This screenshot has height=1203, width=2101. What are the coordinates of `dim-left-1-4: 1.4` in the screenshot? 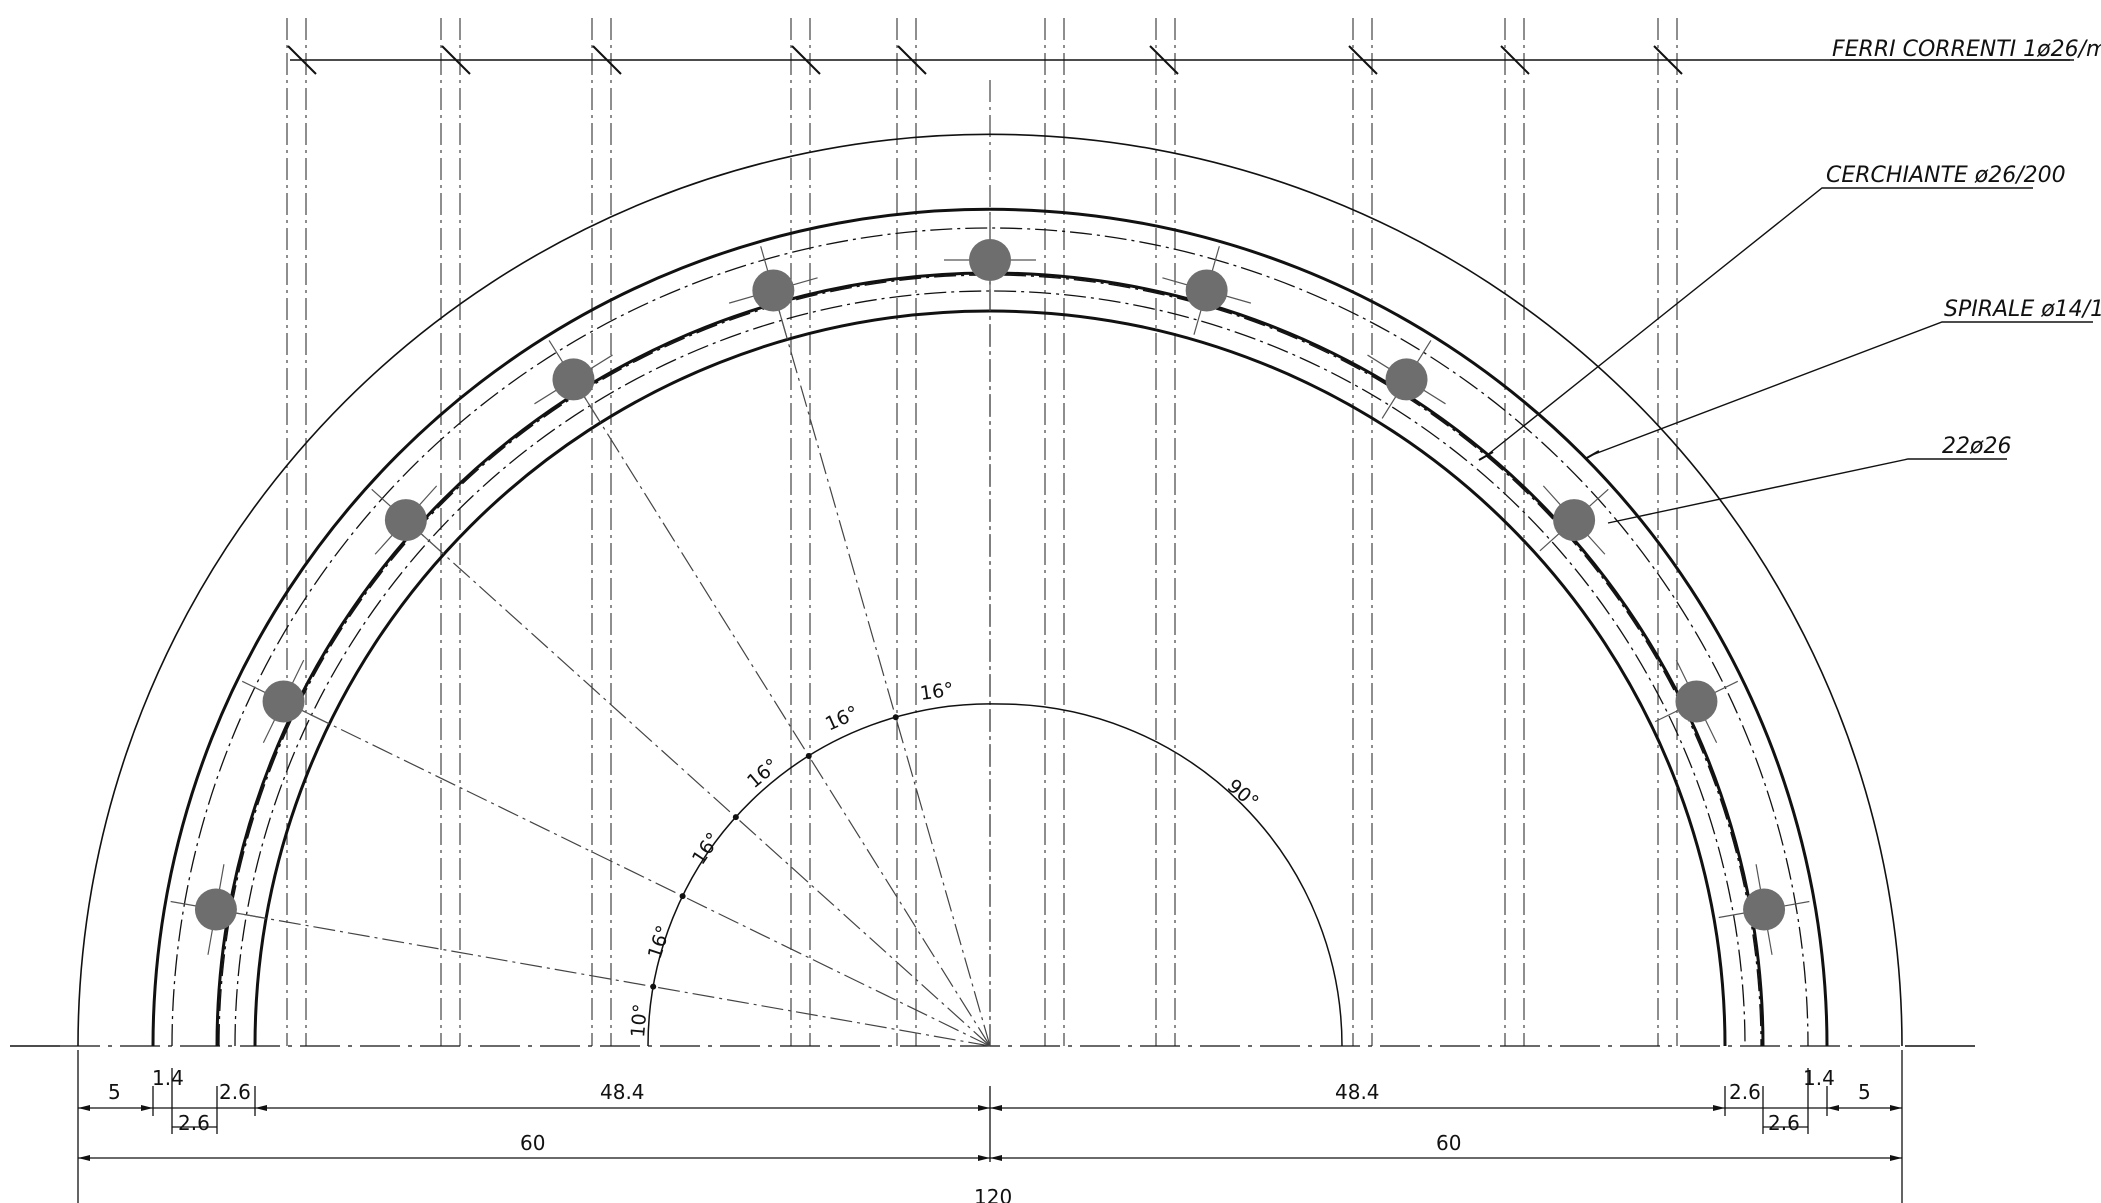 It's located at (168, 1078).